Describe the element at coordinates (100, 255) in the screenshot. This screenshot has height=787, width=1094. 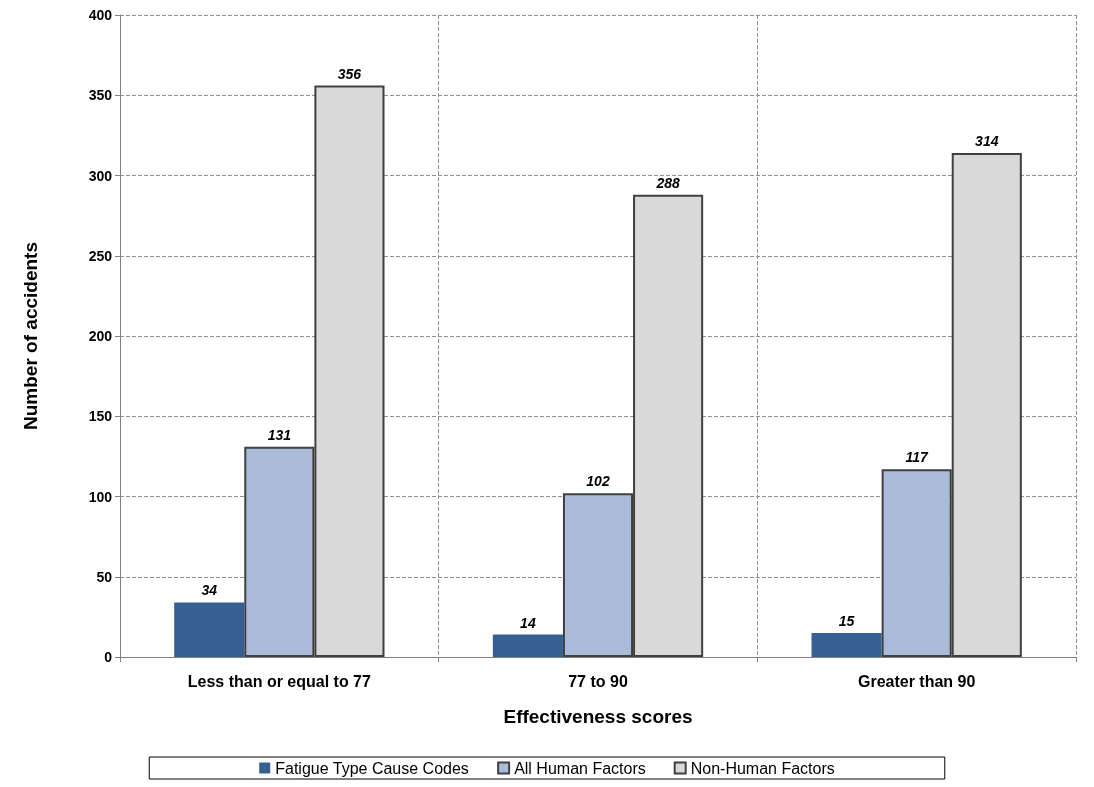
I see `y-tick-label: 250` at that location.